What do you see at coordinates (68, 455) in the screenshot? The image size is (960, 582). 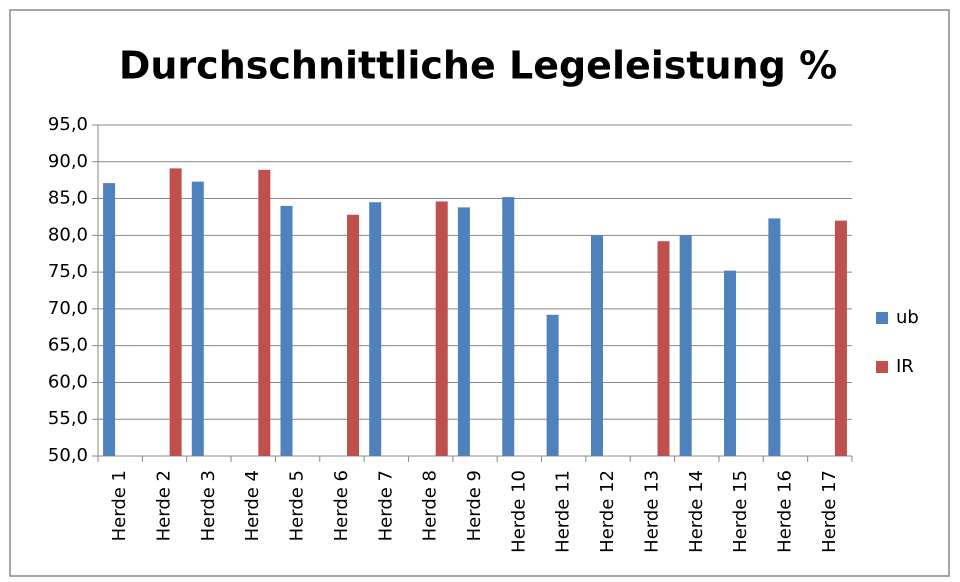 I see `y-tick-label: 50,0` at bounding box center [68, 455].